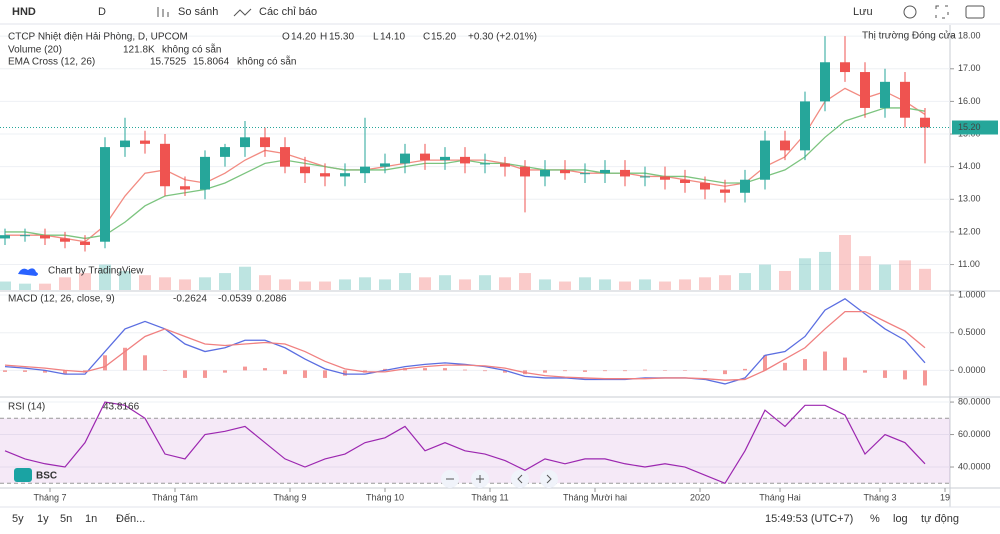 Image resolution: width=1000 pixels, height=534 pixels. I want to click on ohlc-value: 15.30, so click(341, 37).